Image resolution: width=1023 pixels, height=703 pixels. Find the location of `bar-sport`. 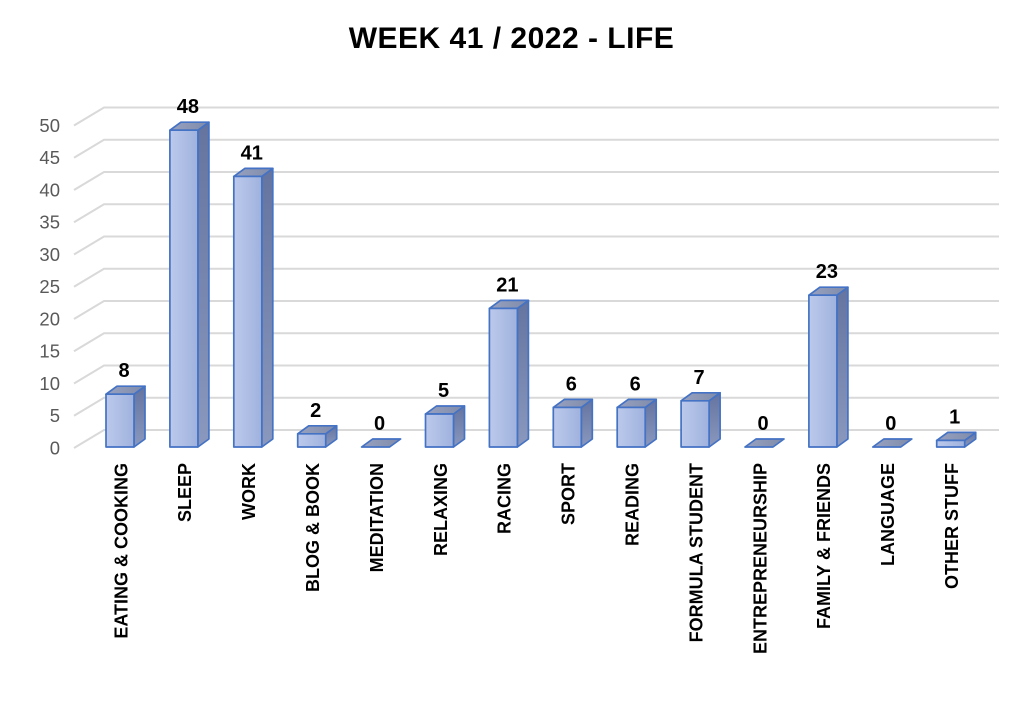

bar-sport is located at coordinates (573, 423).